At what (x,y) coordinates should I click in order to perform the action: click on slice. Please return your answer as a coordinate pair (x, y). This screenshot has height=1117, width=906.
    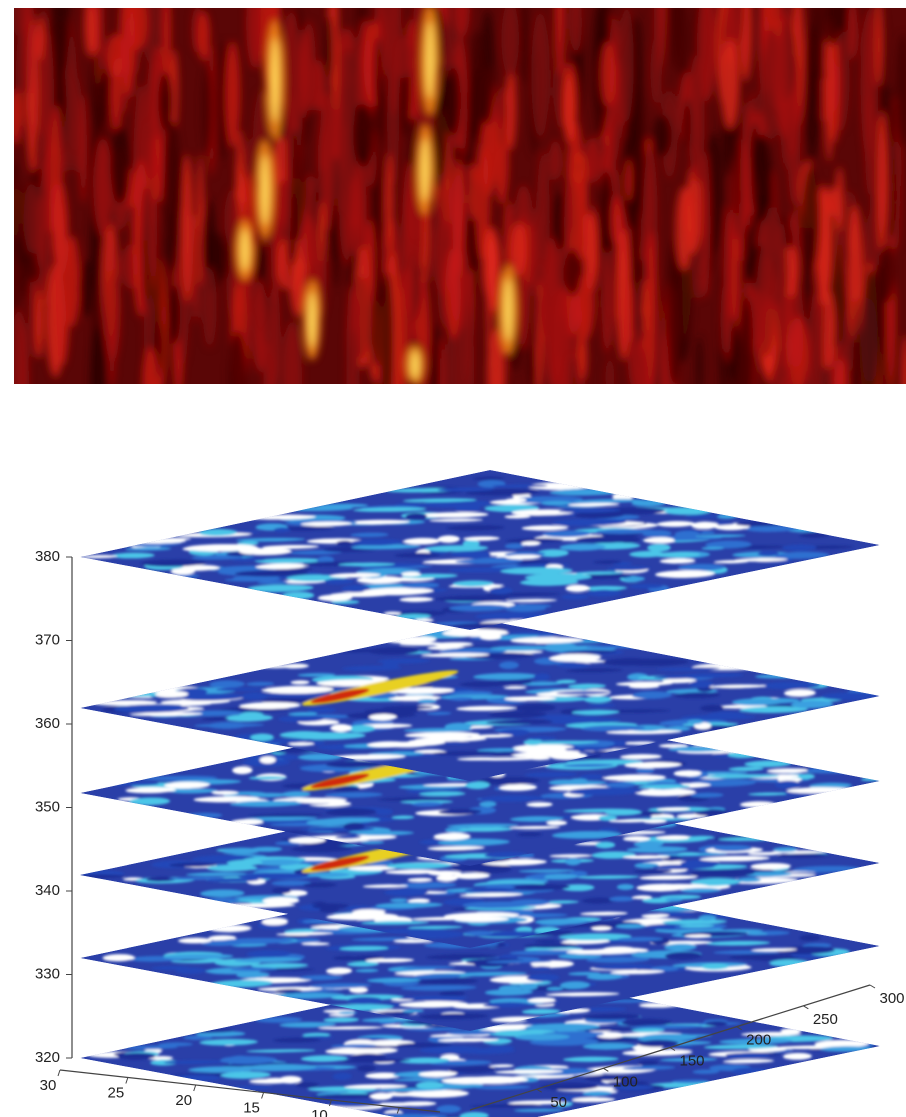
    Looking at the image, I should click on (480, 701).